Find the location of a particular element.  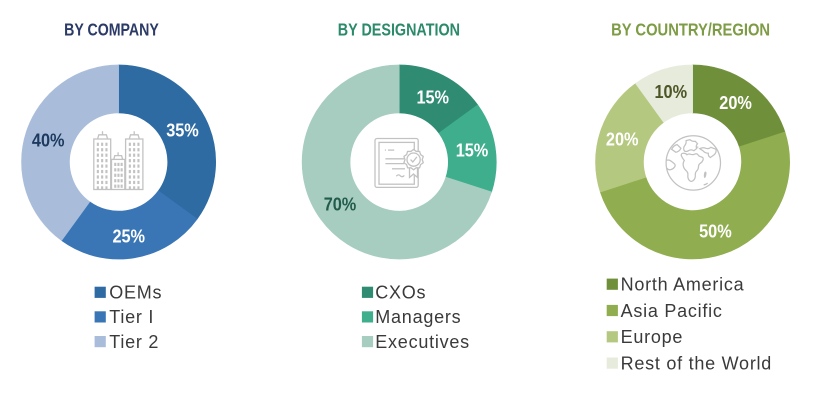

svg-text: OEMs is located at coordinates (135, 293).